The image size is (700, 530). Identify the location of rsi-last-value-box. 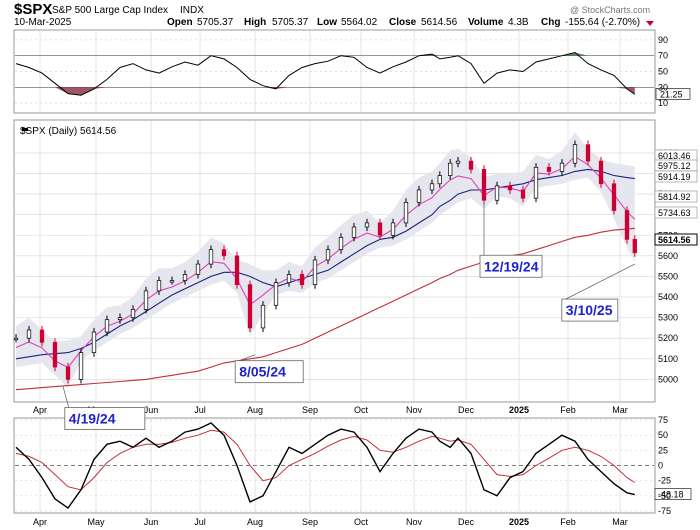
(673, 94).